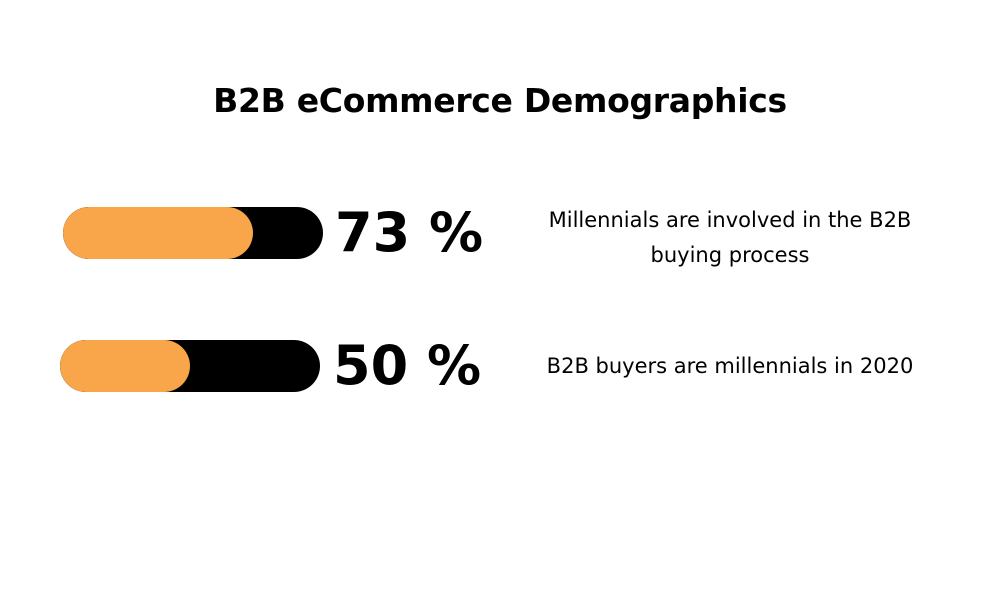 This screenshot has height=600, width=1000. What do you see at coordinates (500, 100) in the screenshot?
I see `chart-title: B2B eCommerce Demographics` at bounding box center [500, 100].